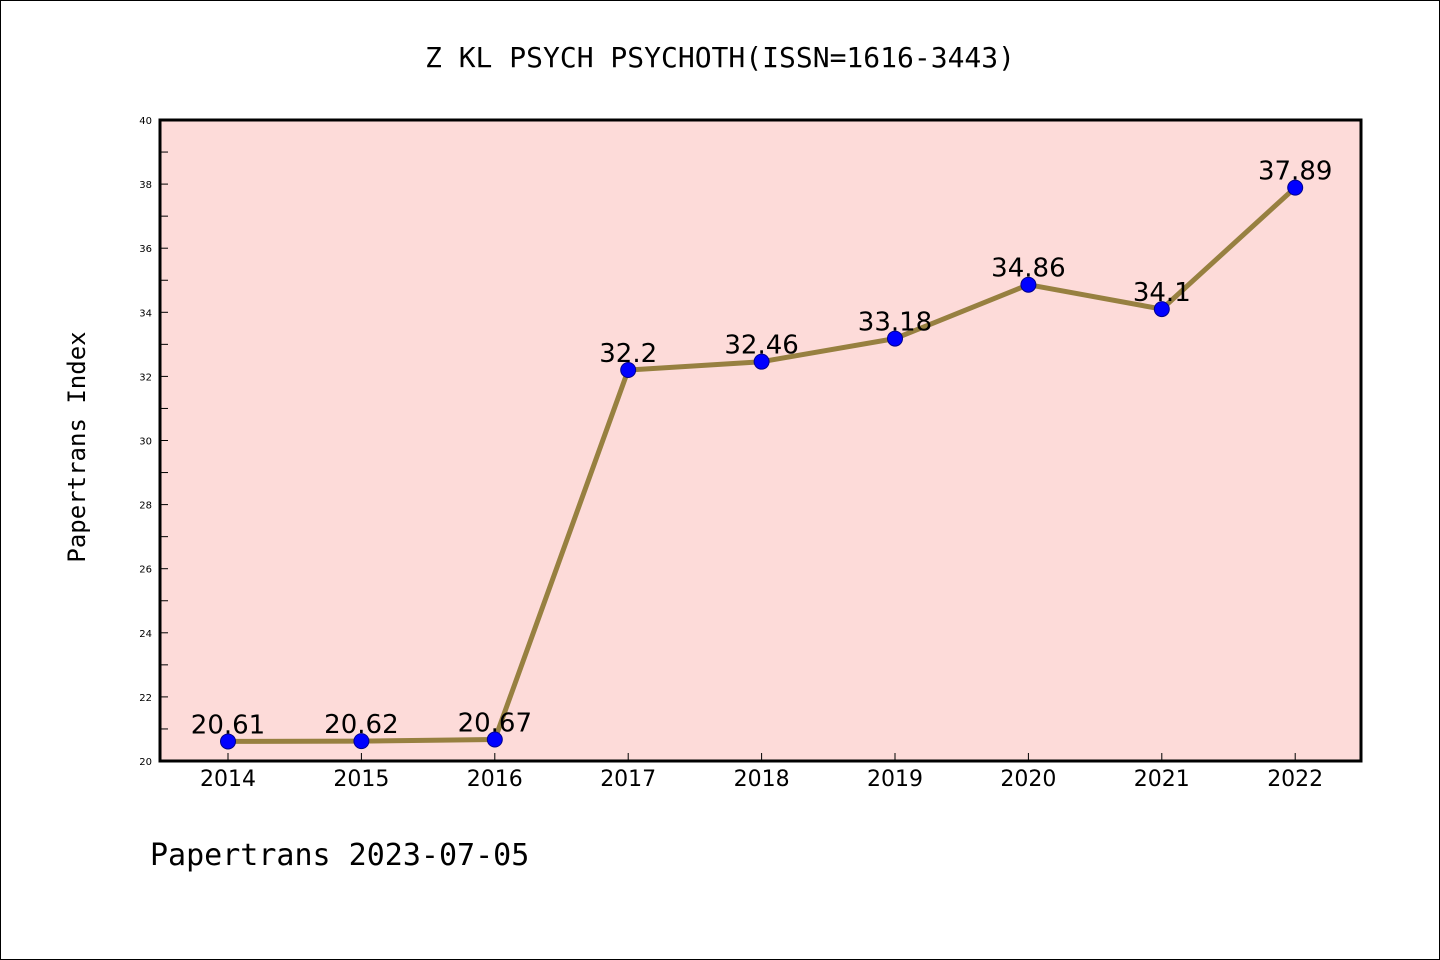 This screenshot has height=960, width=1440. Describe the element at coordinates (145, 121) in the screenshot. I see `y-tick-label: 40` at that location.